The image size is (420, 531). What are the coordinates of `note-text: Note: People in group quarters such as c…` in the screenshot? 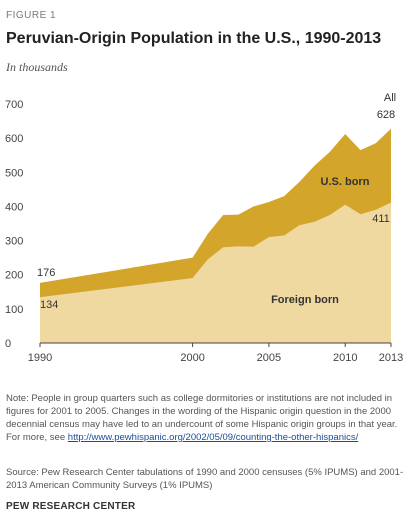 It's located at (202, 418).